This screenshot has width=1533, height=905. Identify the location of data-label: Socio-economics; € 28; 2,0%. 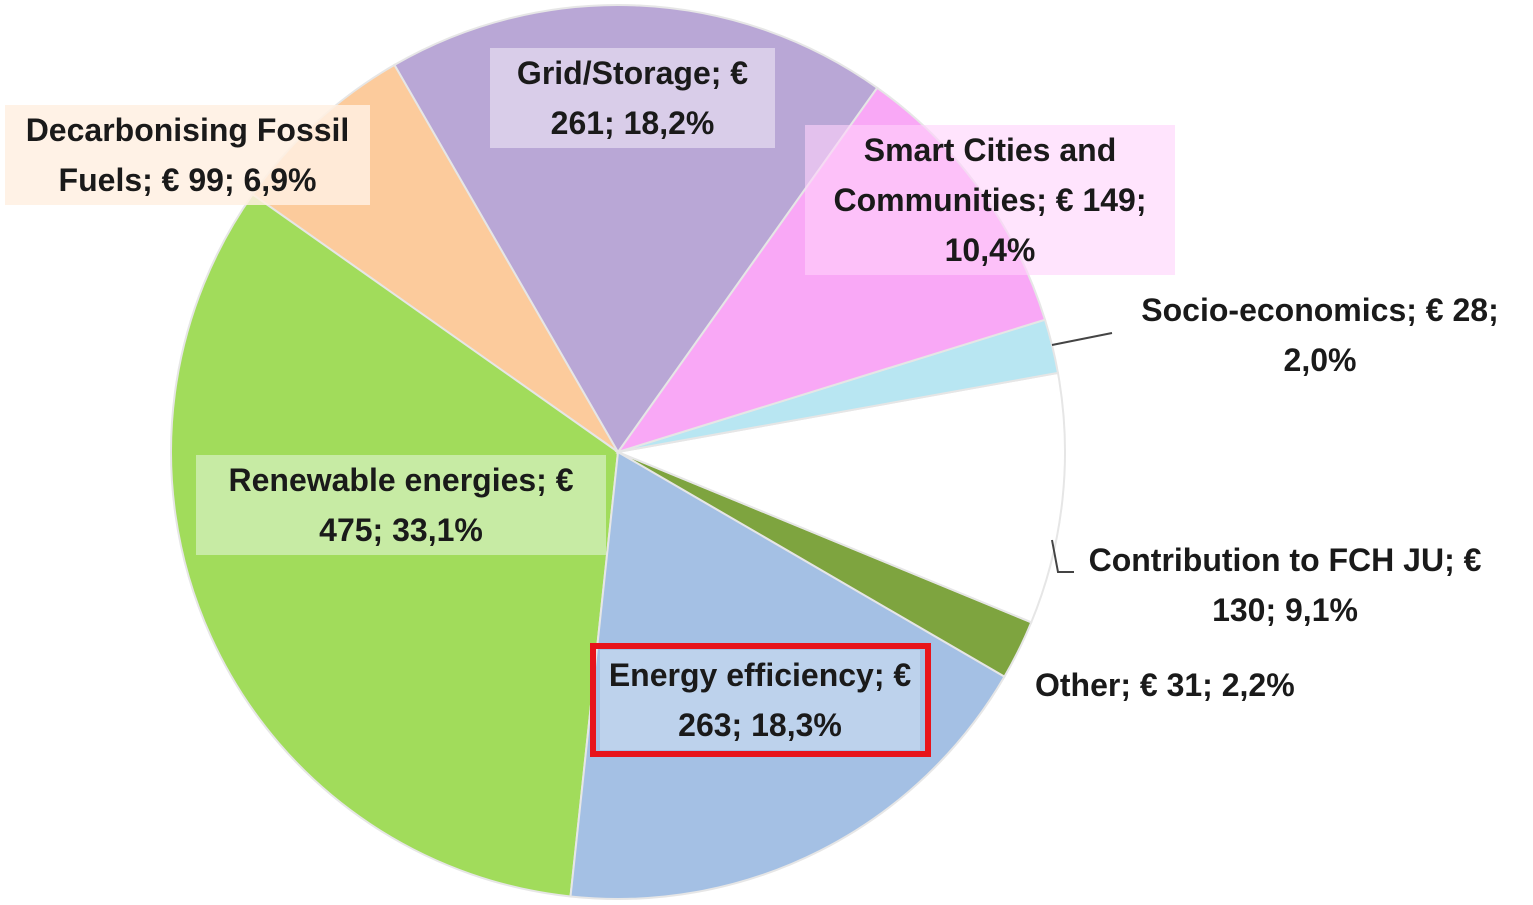
(1320, 335).